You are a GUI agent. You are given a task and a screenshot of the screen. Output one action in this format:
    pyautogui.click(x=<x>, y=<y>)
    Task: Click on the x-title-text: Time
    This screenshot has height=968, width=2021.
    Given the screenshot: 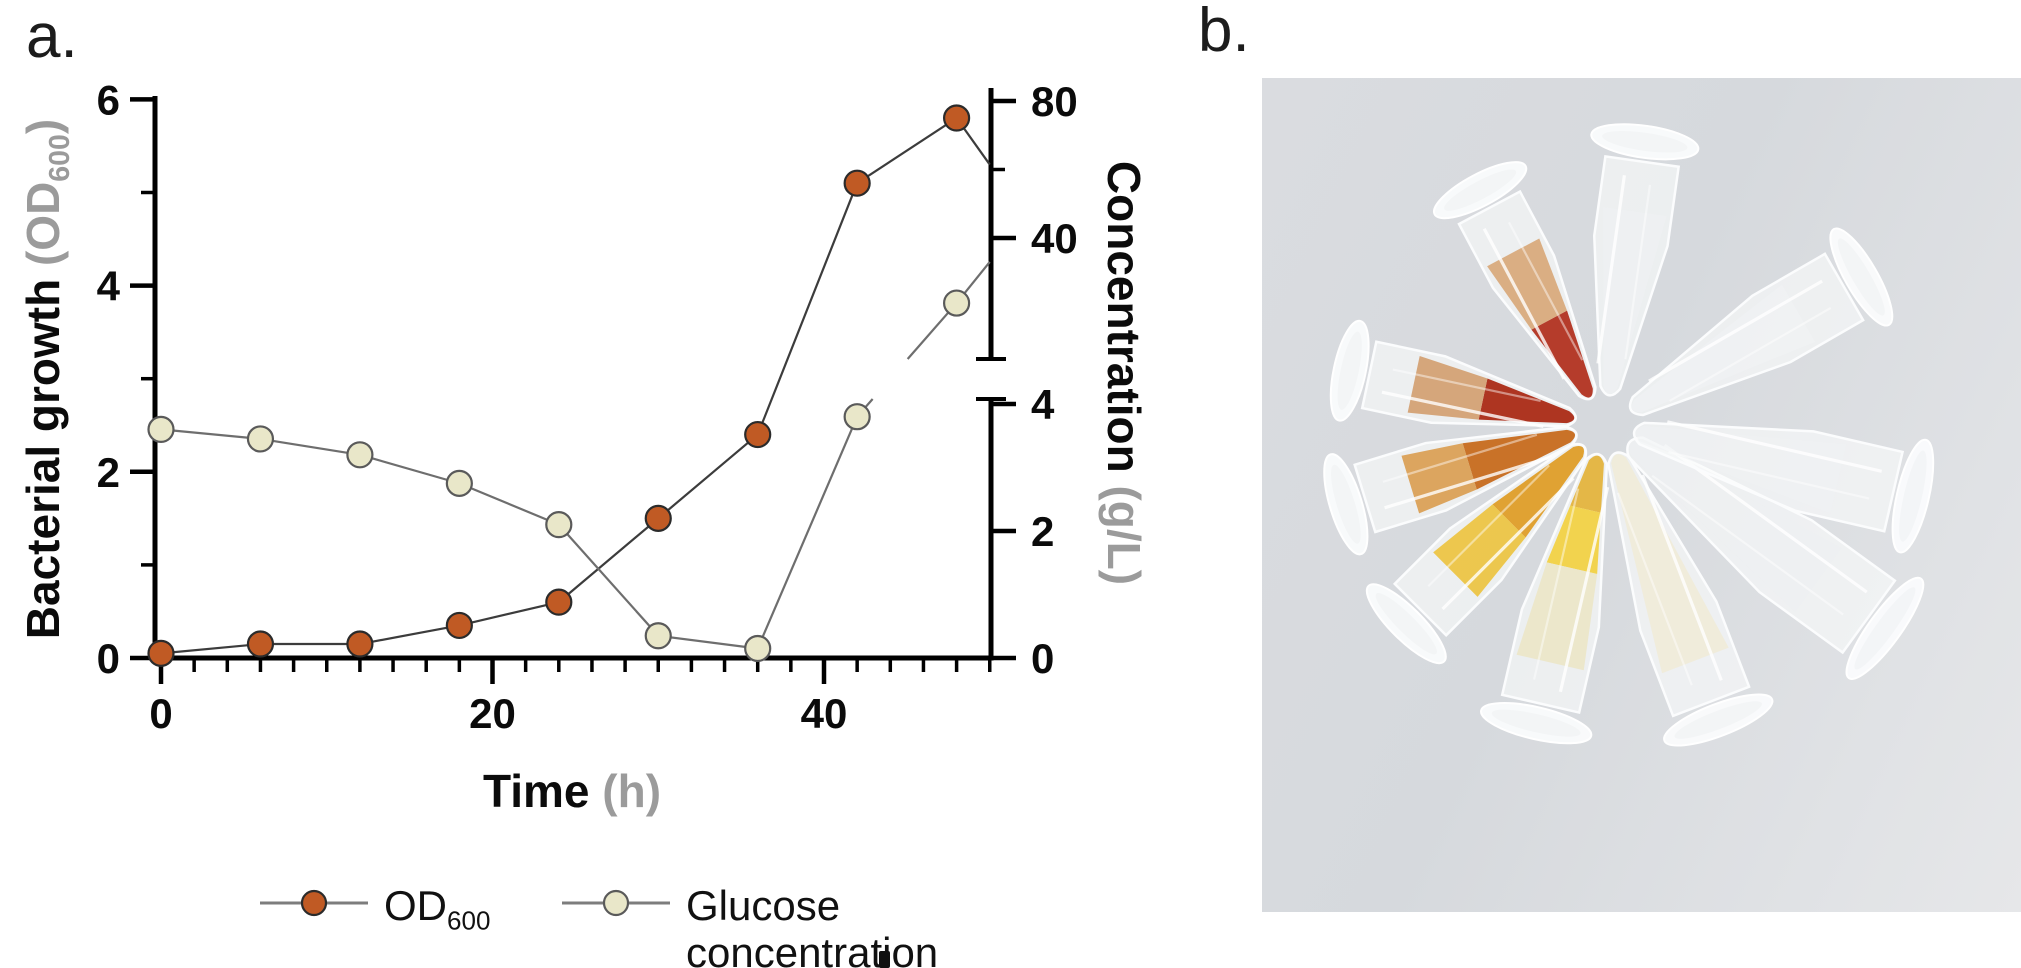 What is the action you would take?
    pyautogui.click(x=536, y=791)
    